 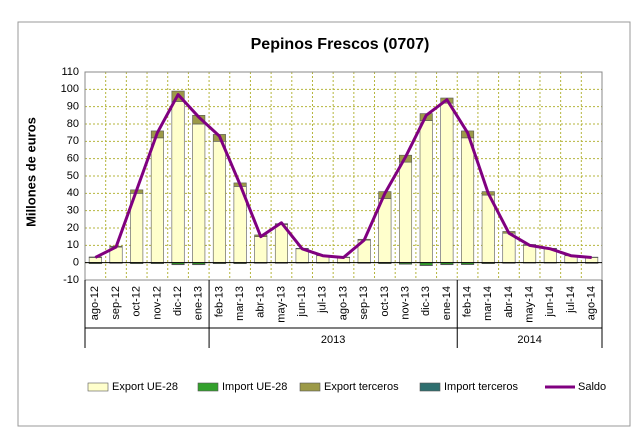 What do you see at coordinates (157, 303) in the screenshot?
I see `x-tick-label: nov-12` at bounding box center [157, 303].